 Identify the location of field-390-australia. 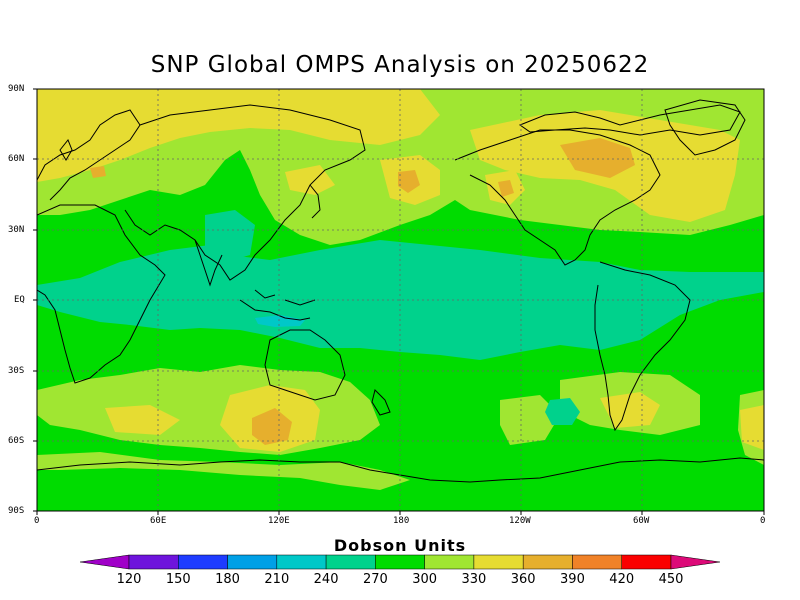
(272, 426).